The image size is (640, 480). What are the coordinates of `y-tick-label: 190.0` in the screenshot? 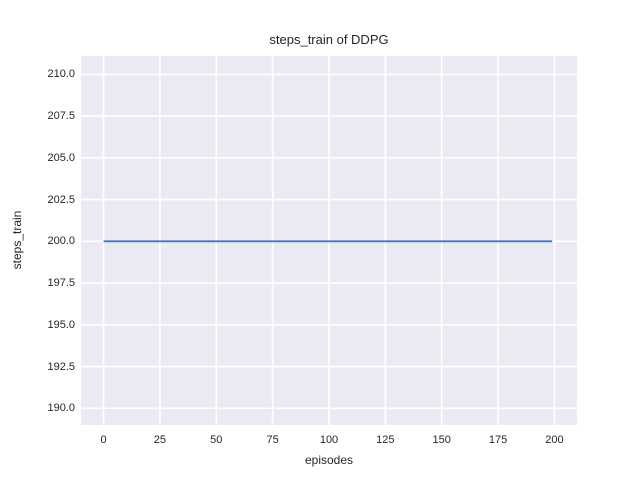 It's located at (61, 408).